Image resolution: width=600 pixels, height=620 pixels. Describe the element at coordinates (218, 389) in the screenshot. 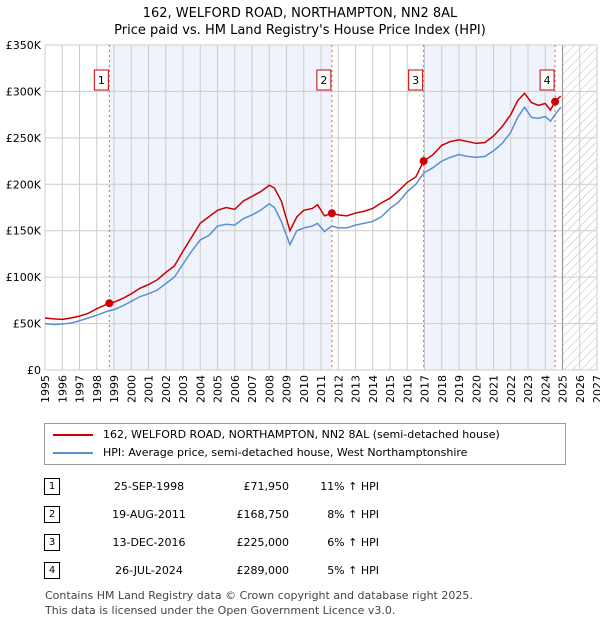

I see `x-tick-label: 2005` at that location.